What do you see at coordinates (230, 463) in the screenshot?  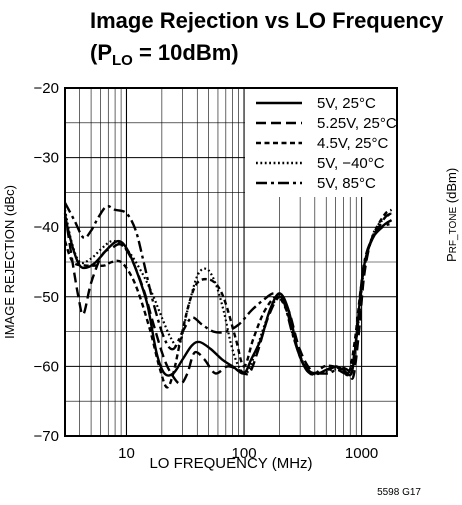 I see `x-axis-label: LO FREQUENCY (MHz)` at bounding box center [230, 463].